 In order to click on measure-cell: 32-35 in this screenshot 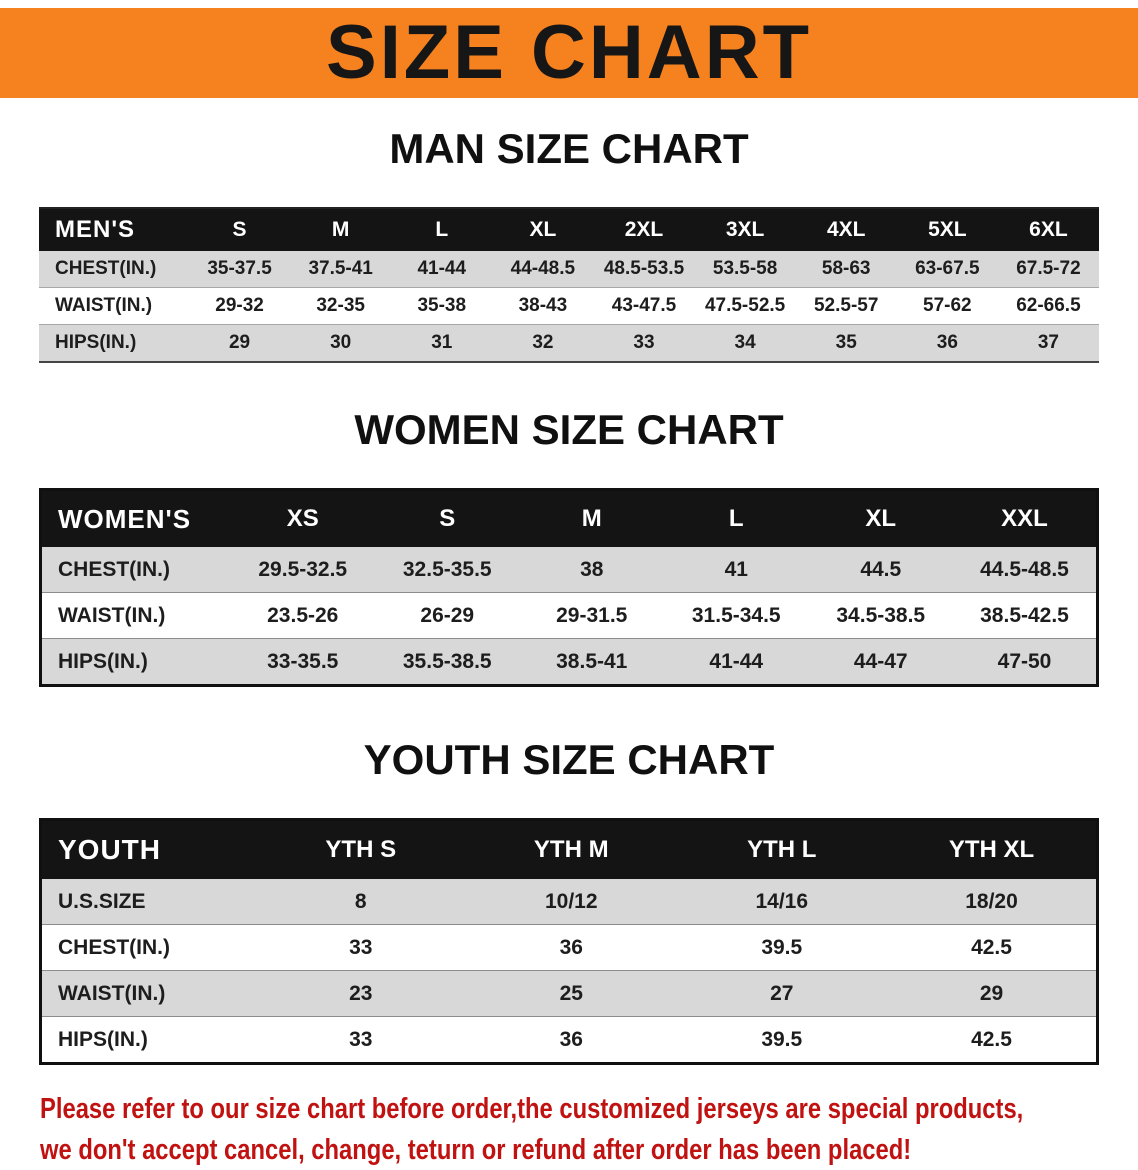, I will do `click(340, 306)`.